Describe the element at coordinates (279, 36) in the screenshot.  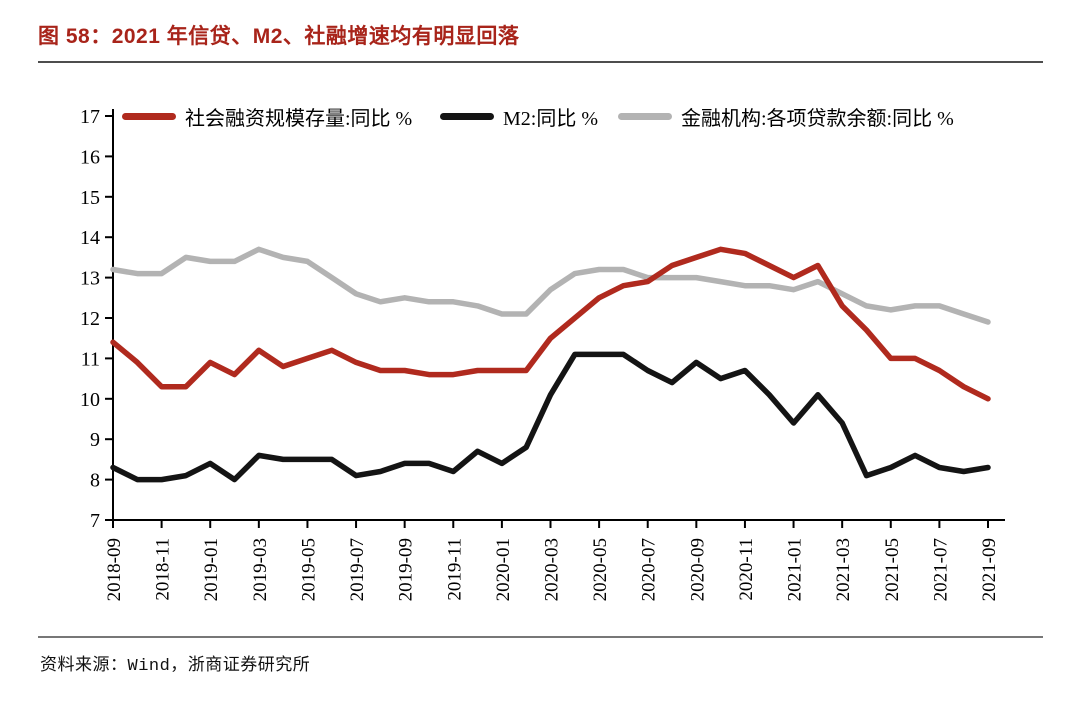
I see `figure-title: 图 58：2021 年信贷、M2、社融增速均有明显回落` at that location.